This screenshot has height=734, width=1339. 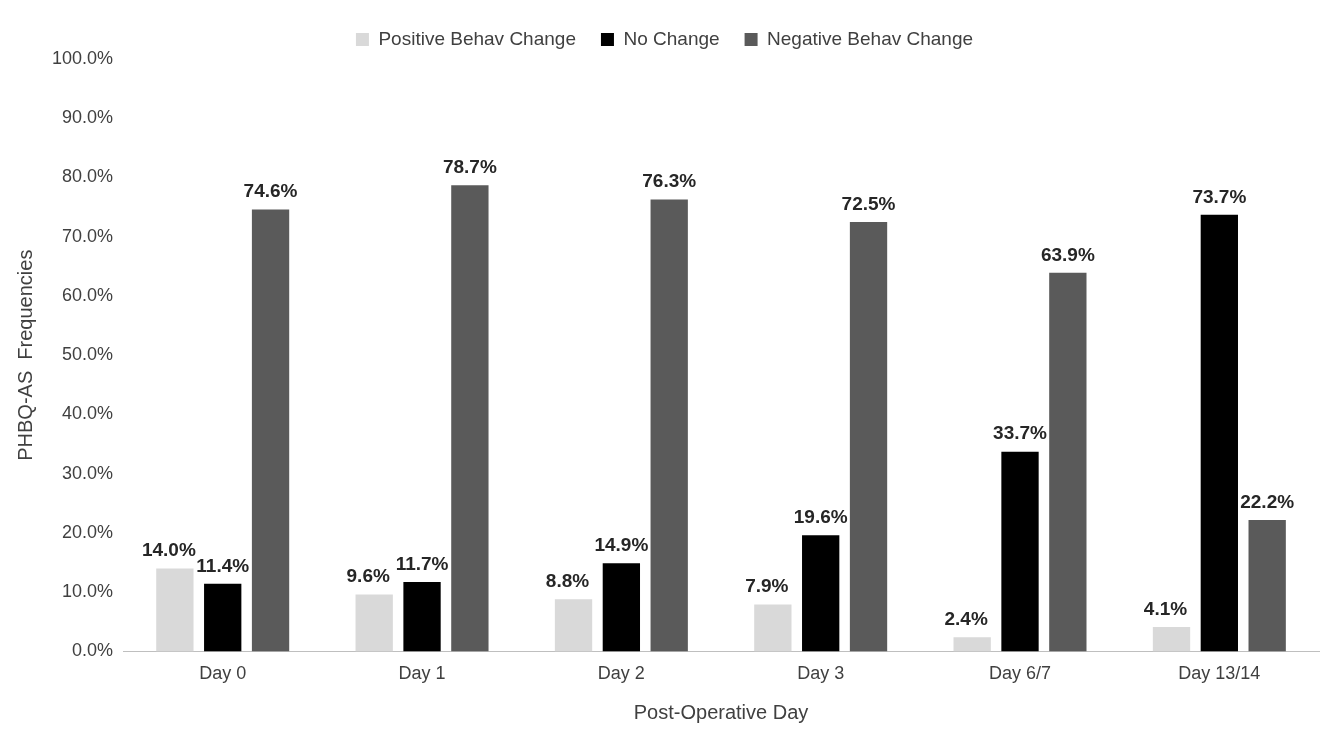 I want to click on text: 11.4%, so click(x=223, y=565).